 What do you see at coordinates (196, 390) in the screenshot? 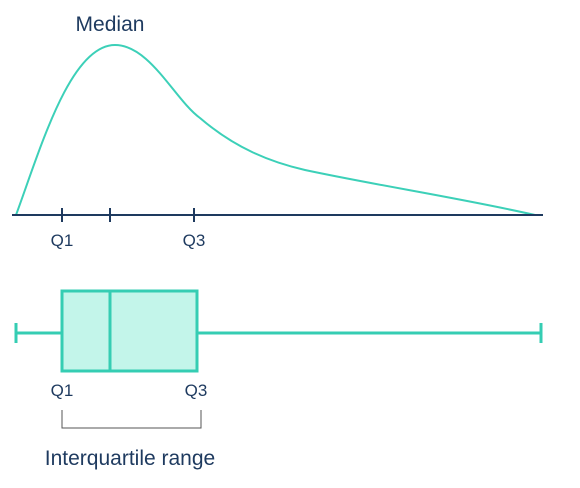
I see `box-q3-label: Q3` at bounding box center [196, 390].